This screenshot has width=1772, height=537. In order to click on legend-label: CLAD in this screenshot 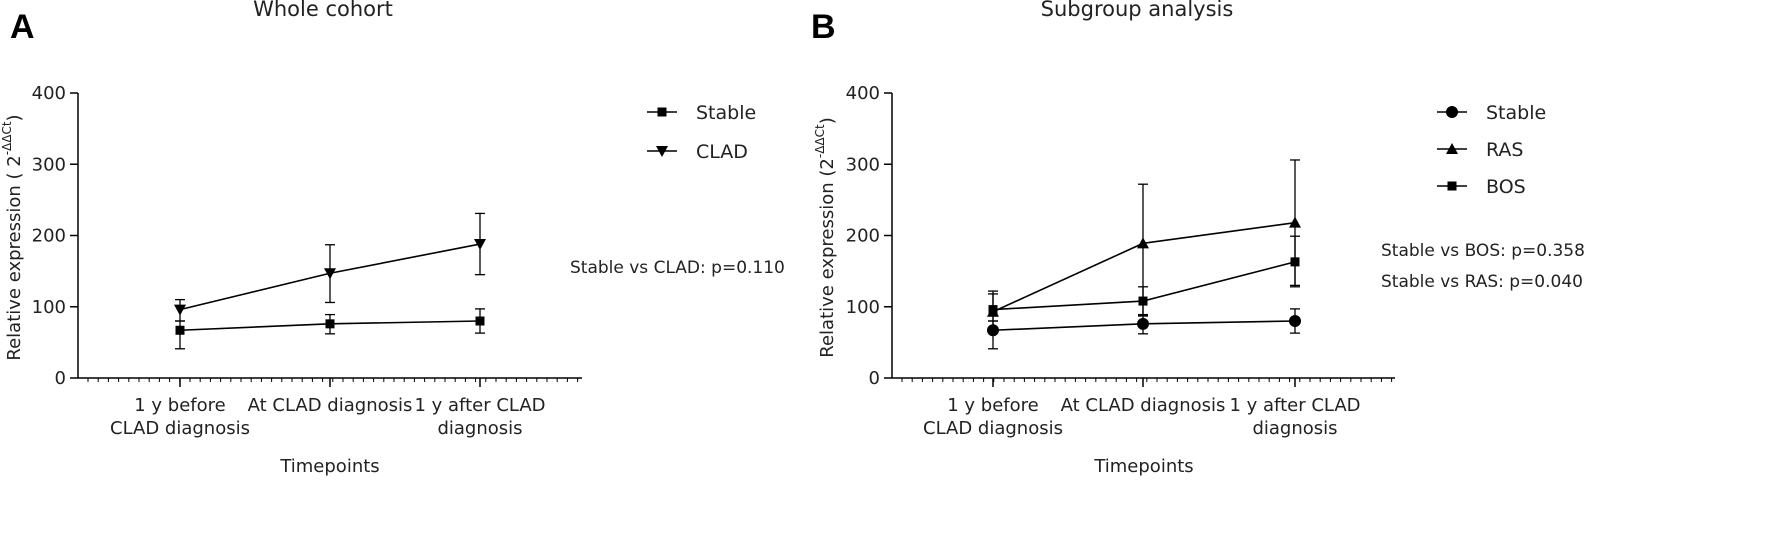, I will do `click(722, 152)`.